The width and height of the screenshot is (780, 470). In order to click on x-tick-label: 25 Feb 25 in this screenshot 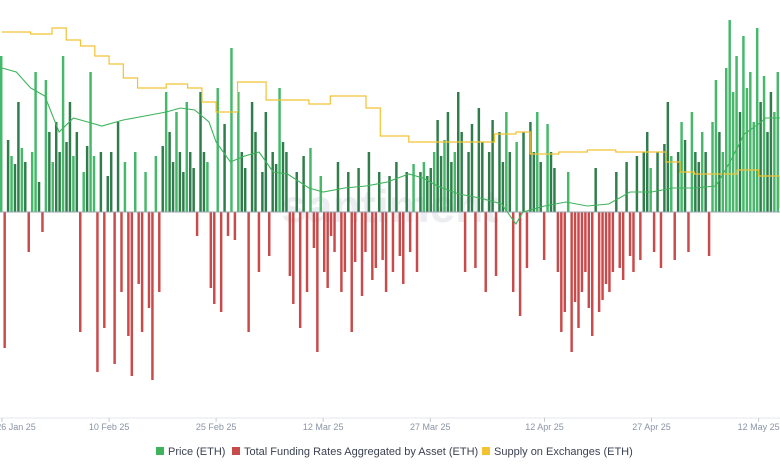, I will do `click(216, 427)`.